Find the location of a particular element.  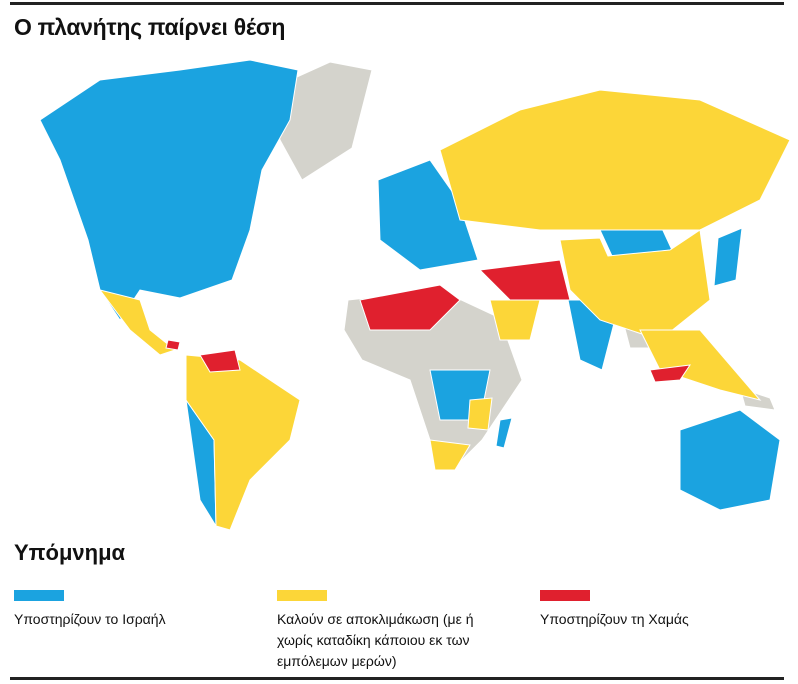

legend-title: Υπόμνημα is located at coordinates (70, 552).